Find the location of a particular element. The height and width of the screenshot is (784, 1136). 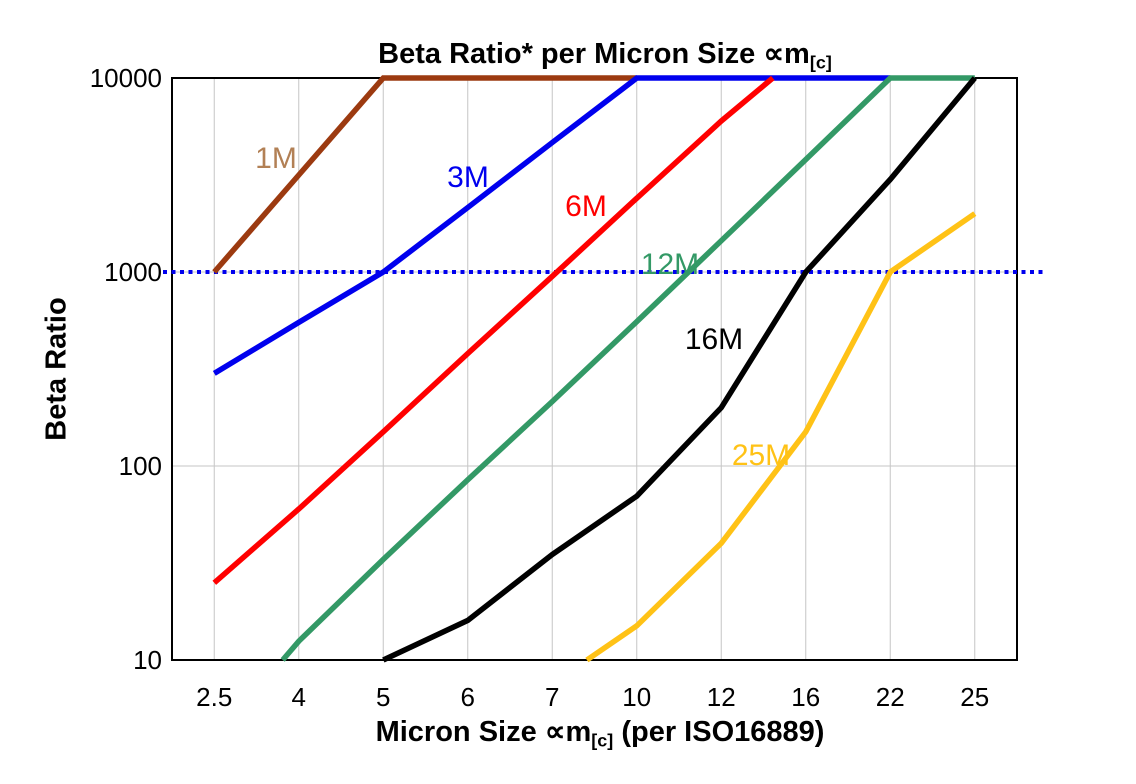

x-tick-label-5: 5 is located at coordinates (383, 697).